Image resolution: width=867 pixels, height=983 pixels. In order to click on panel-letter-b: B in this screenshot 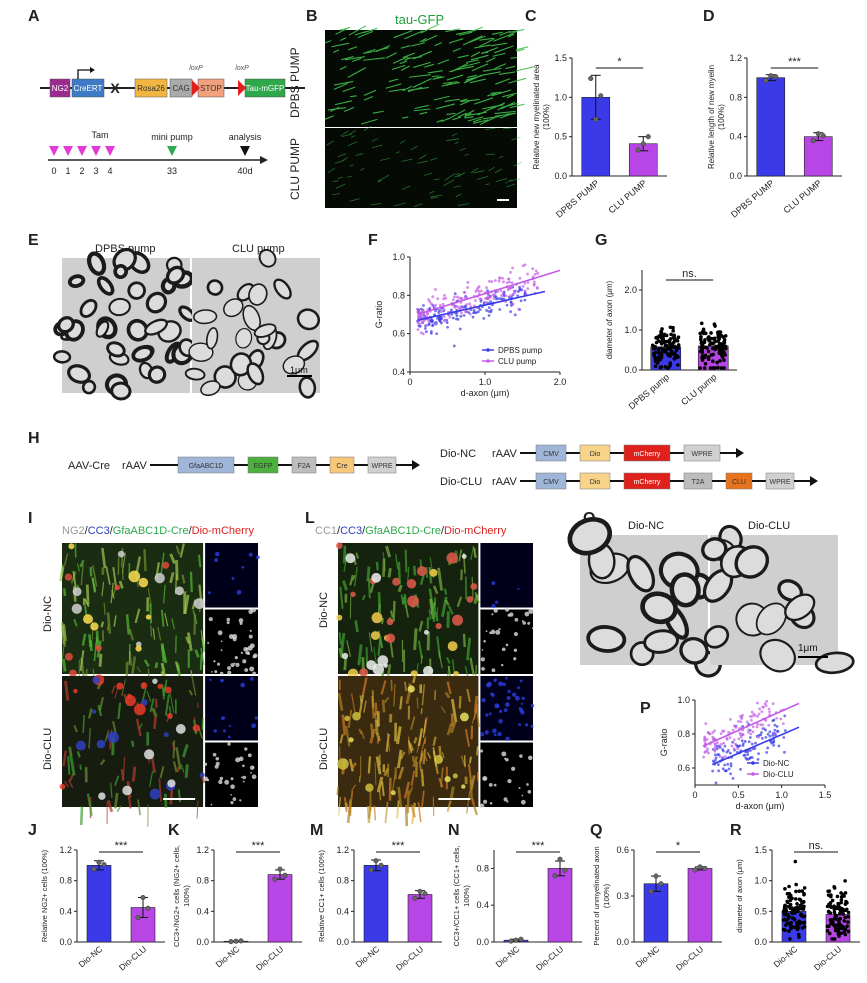, I will do `click(312, 16)`.